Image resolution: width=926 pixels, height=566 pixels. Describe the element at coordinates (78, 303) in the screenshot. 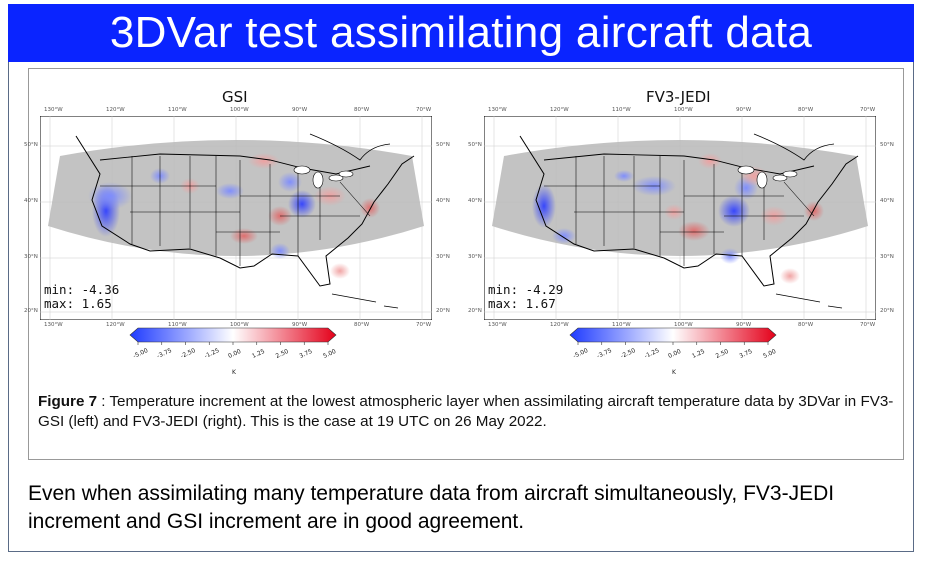

I see `gsi-max-label: max: 1.65` at that location.